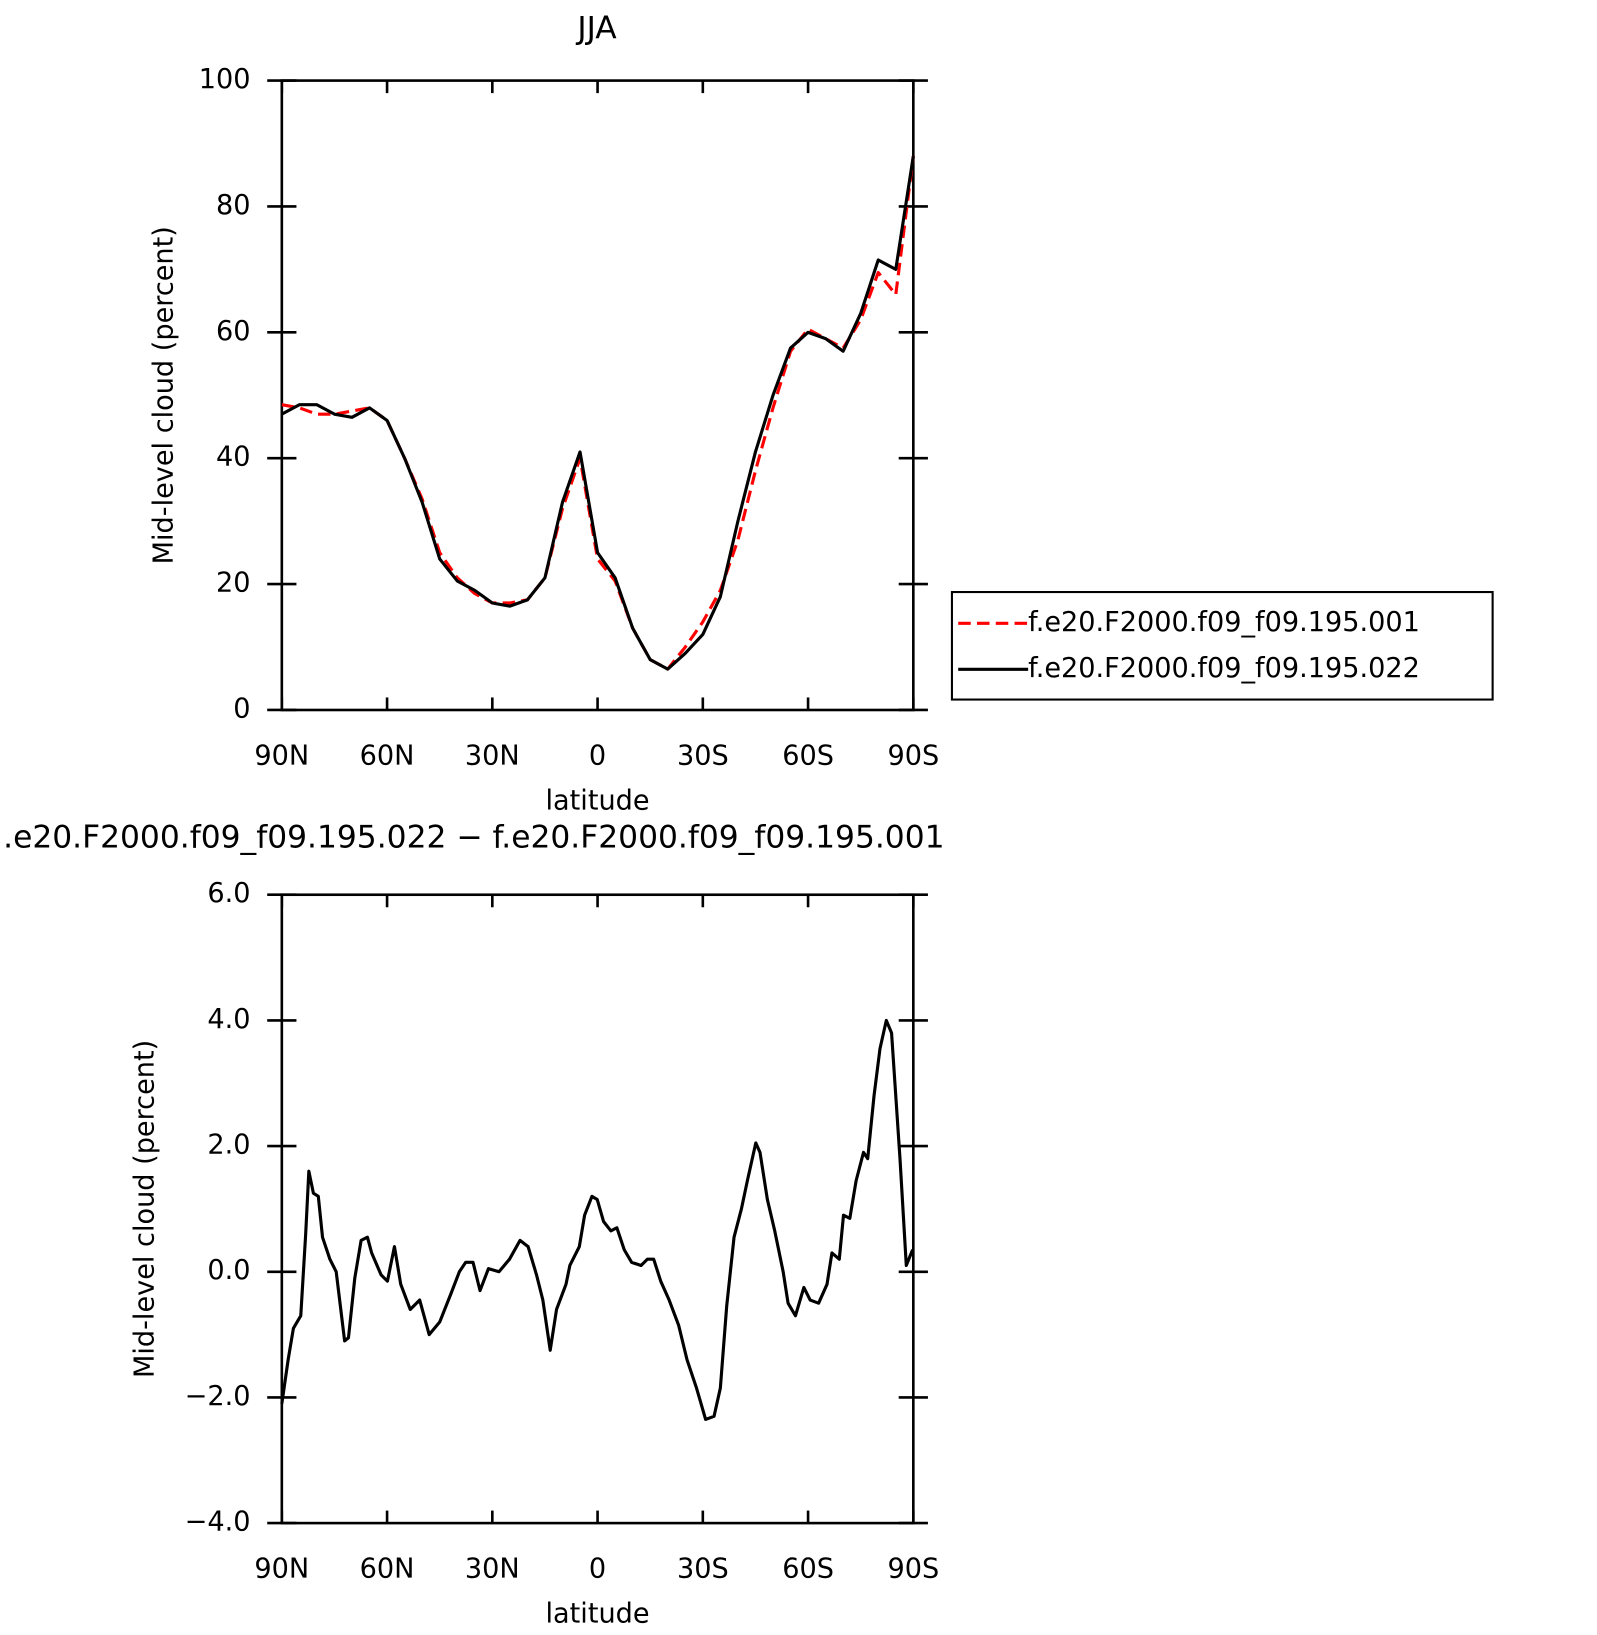 Image resolution: width=1597 pixels, height=1635 pixels. Describe the element at coordinates (596, 28) in the screenshot. I see `chart-title: JJA` at that location.